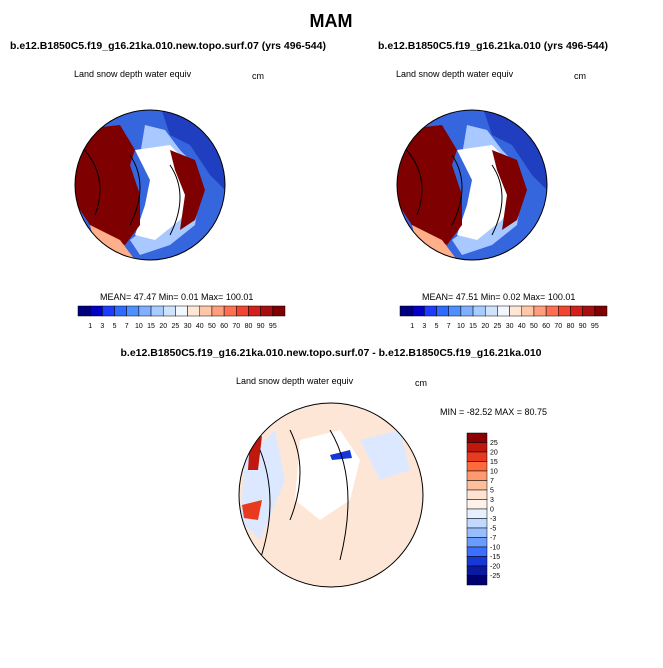 The height and width of the screenshot is (668, 663). Describe the element at coordinates (546, 326) in the screenshot. I see `colorbar-label: 60` at that location.